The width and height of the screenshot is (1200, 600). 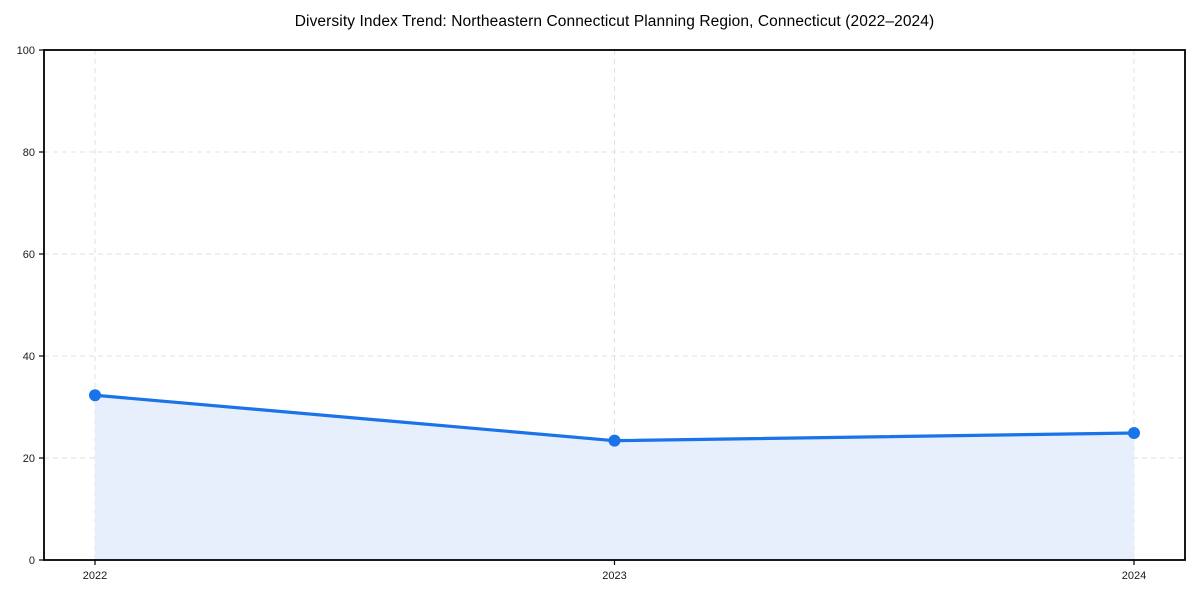 What do you see at coordinates (614, 576) in the screenshot?
I see `x-tick-label: 2023` at bounding box center [614, 576].